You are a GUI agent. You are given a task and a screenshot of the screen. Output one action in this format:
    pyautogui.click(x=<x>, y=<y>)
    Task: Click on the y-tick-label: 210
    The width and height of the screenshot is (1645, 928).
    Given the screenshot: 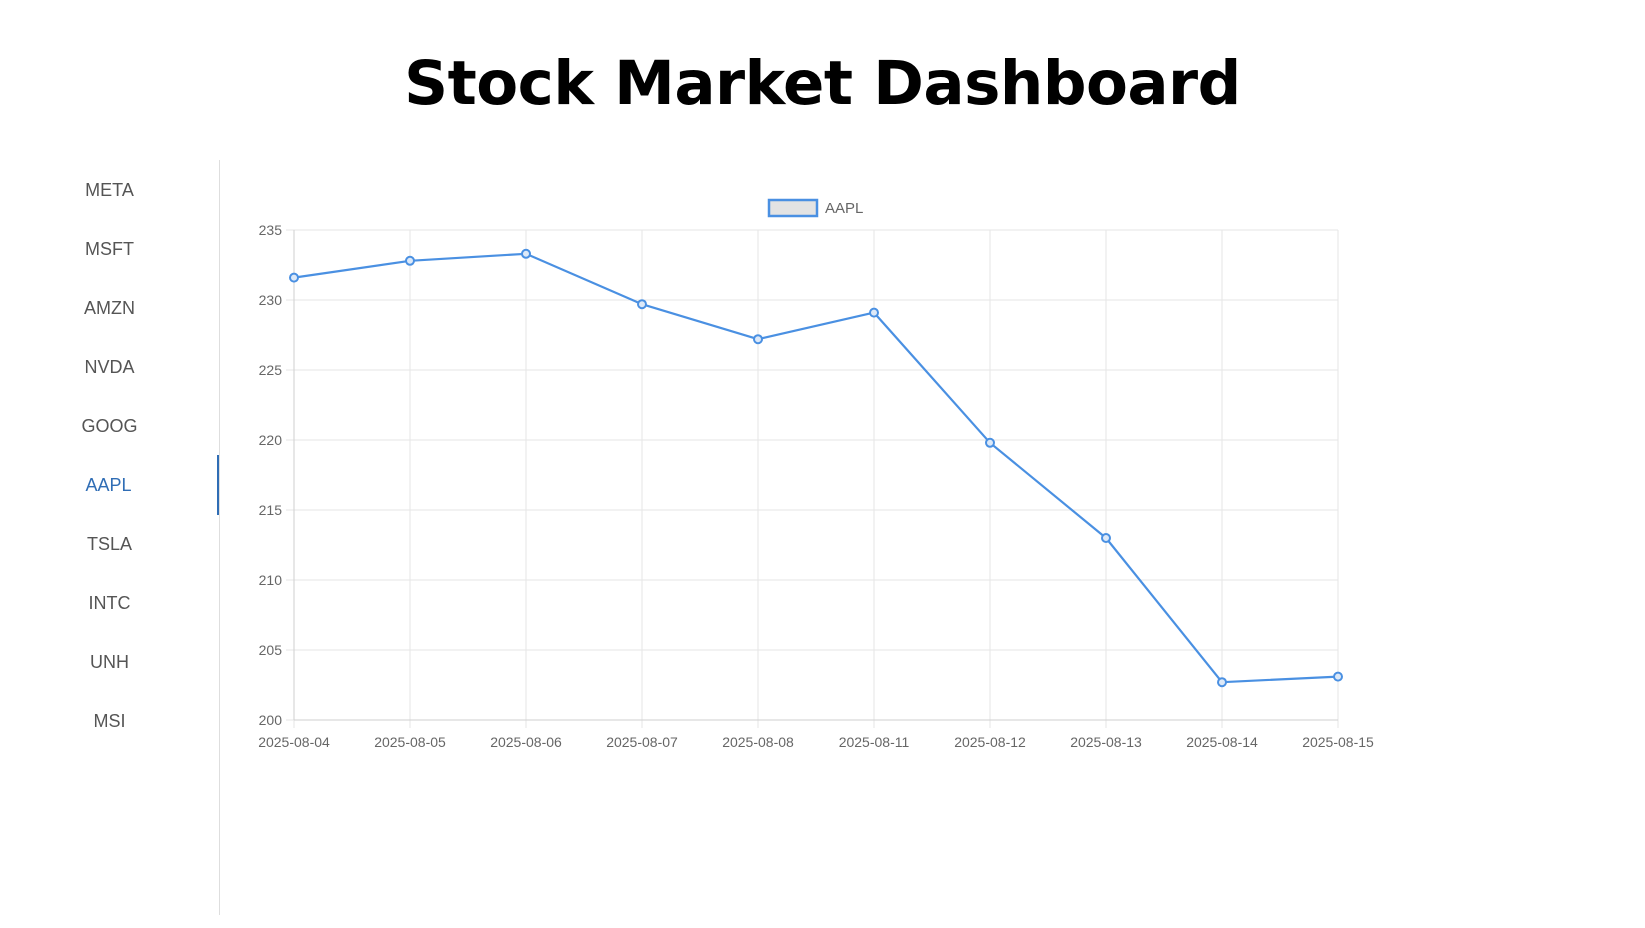 What is the action you would take?
    pyautogui.click(x=271, y=580)
    